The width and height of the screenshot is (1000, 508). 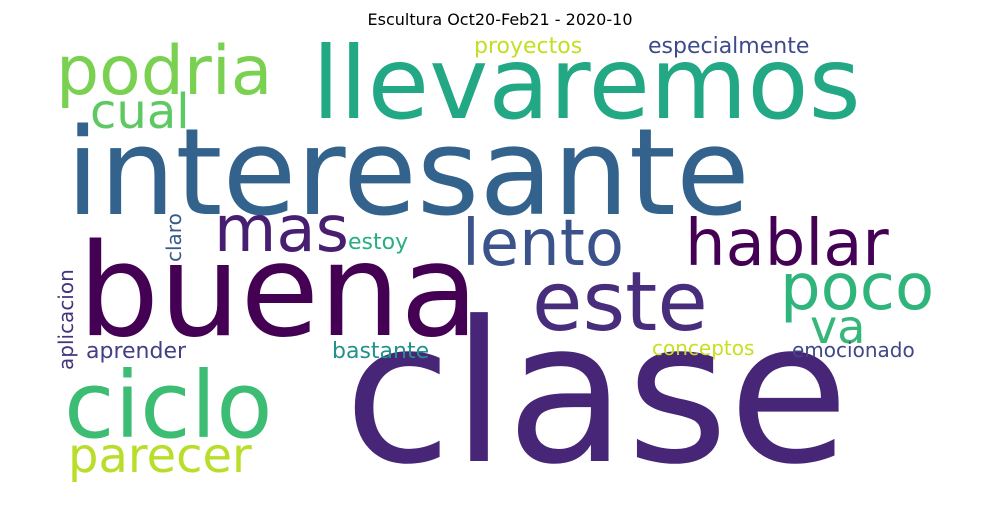 What do you see at coordinates (703, 348) in the screenshot?
I see `word-conceptos: conceptos` at bounding box center [703, 348].